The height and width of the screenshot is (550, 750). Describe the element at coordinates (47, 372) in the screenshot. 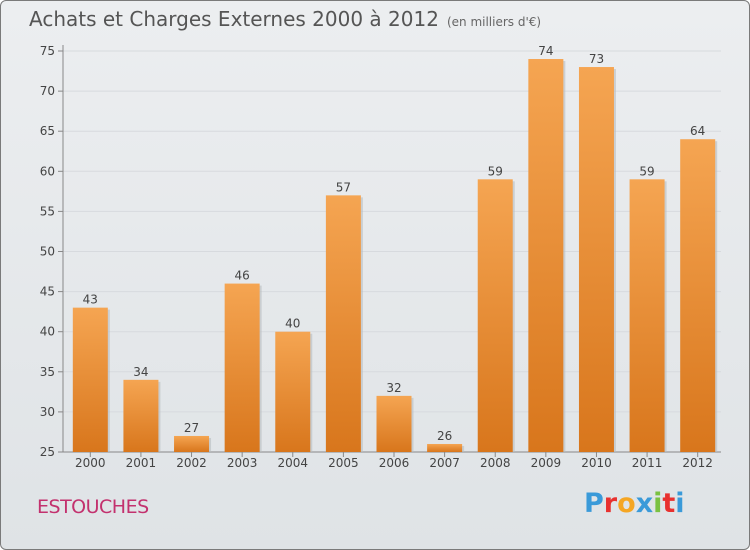

I see `y-tick-label: 35` at that location.